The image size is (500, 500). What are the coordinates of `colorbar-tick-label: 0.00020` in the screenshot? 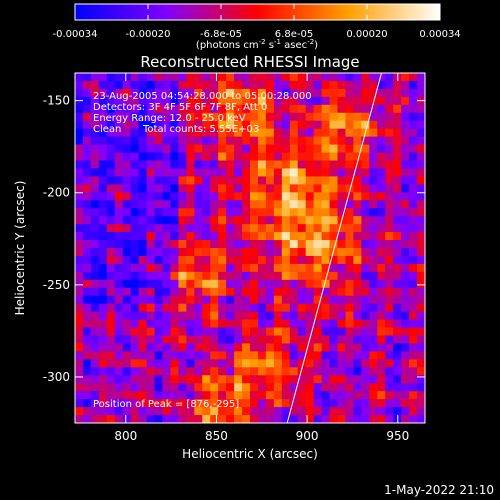 It's located at (366, 34).